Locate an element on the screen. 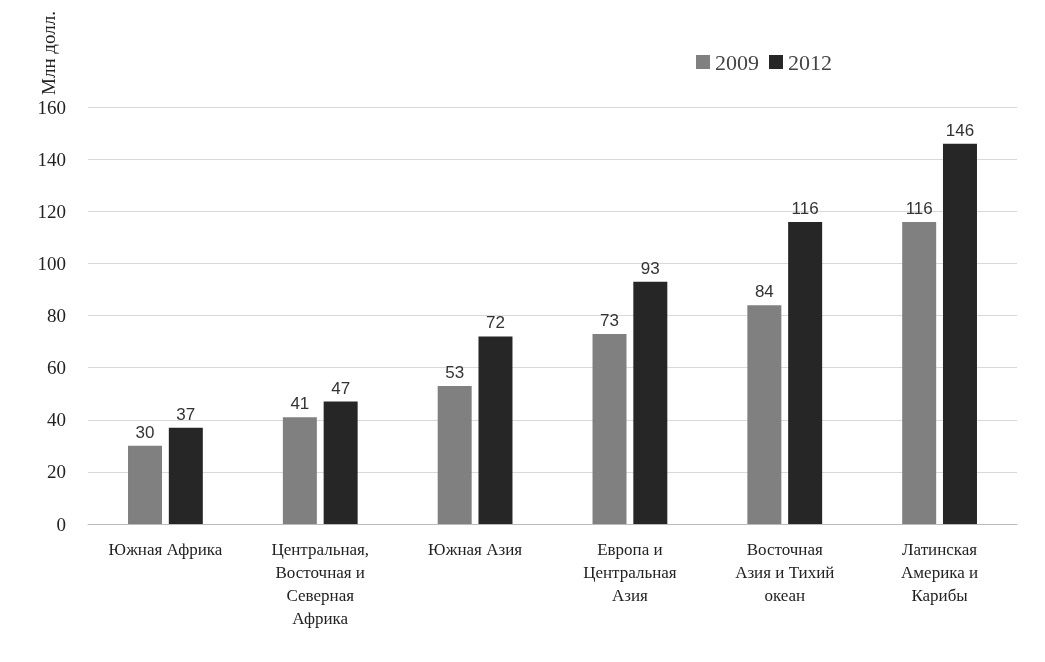  legend-label: 2012 is located at coordinates (810, 62).